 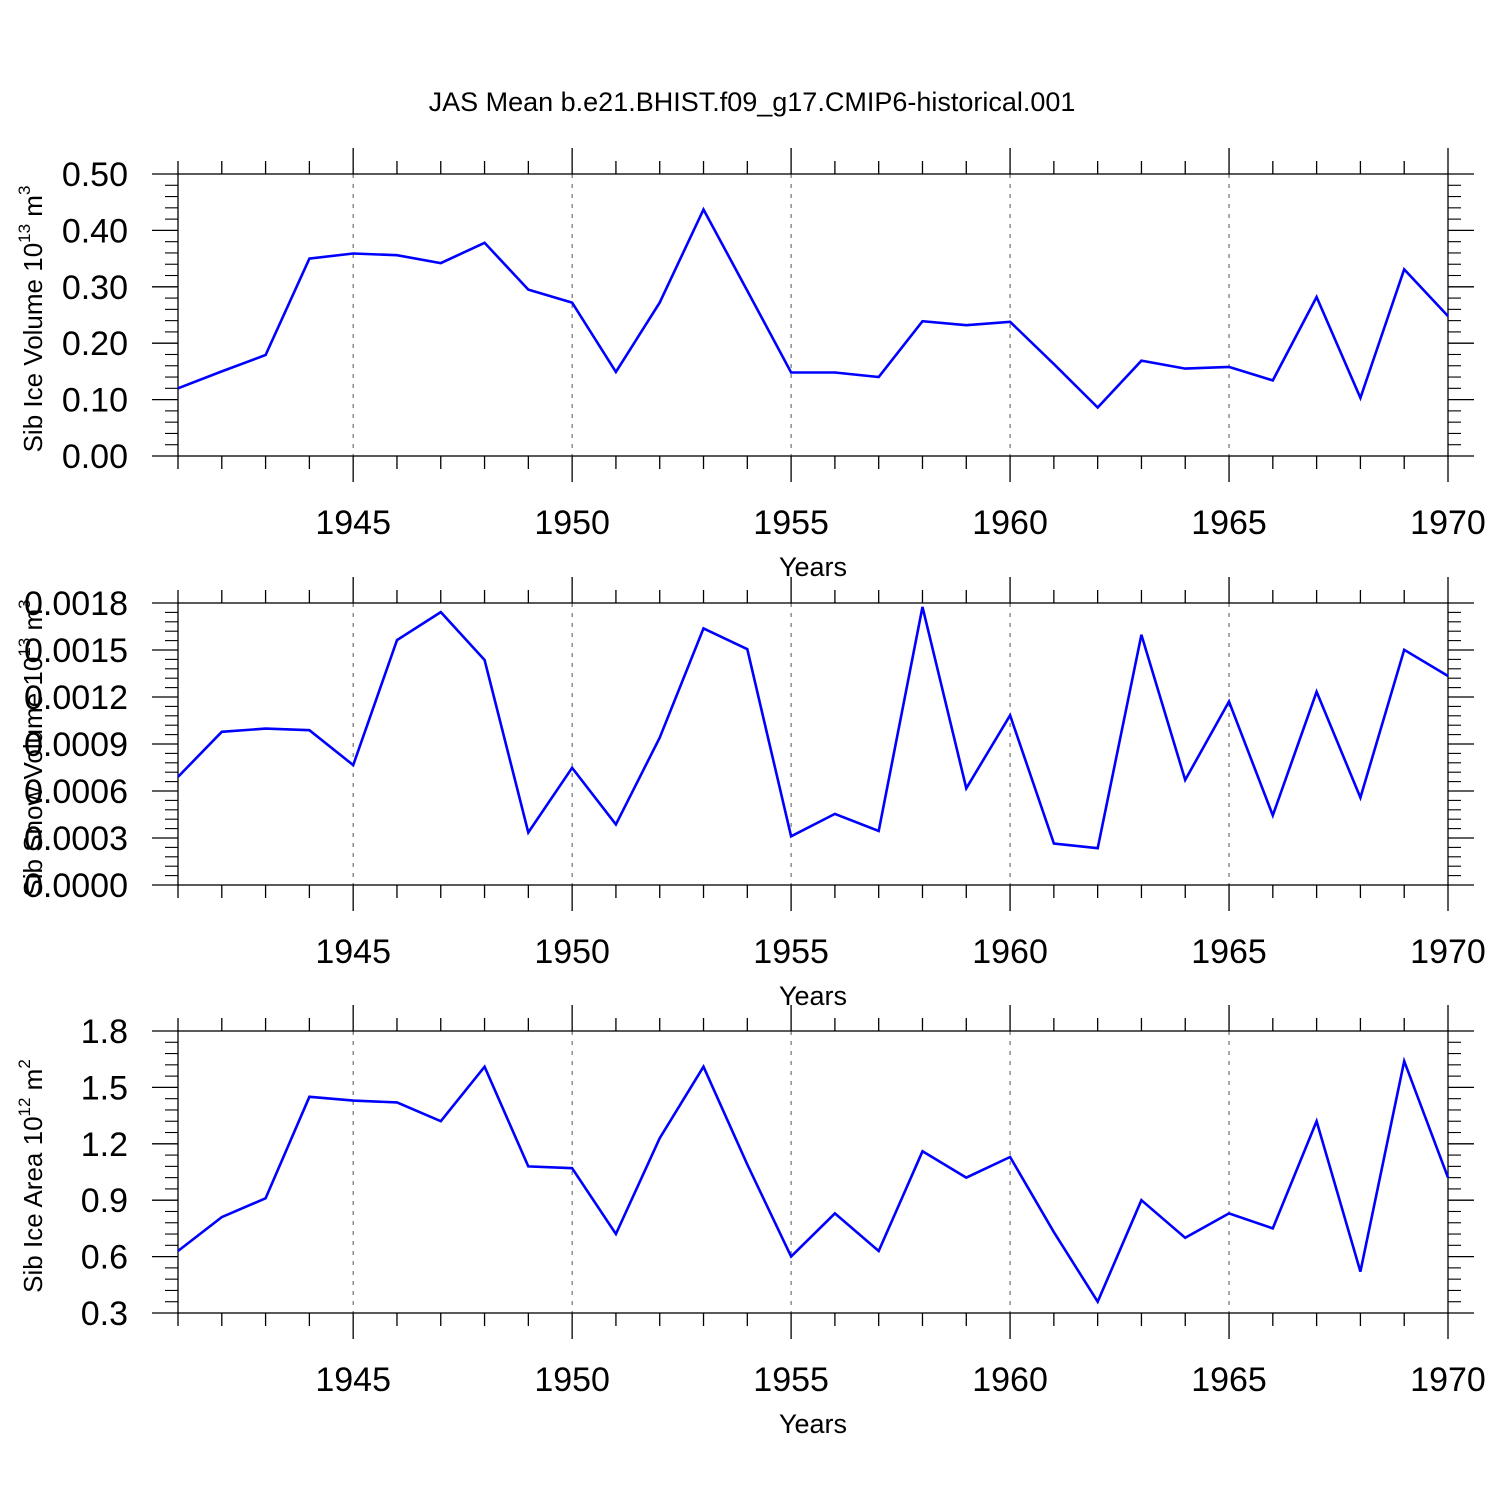 What do you see at coordinates (95, 288) in the screenshot?
I see `y-tick-label: 0.30` at bounding box center [95, 288].